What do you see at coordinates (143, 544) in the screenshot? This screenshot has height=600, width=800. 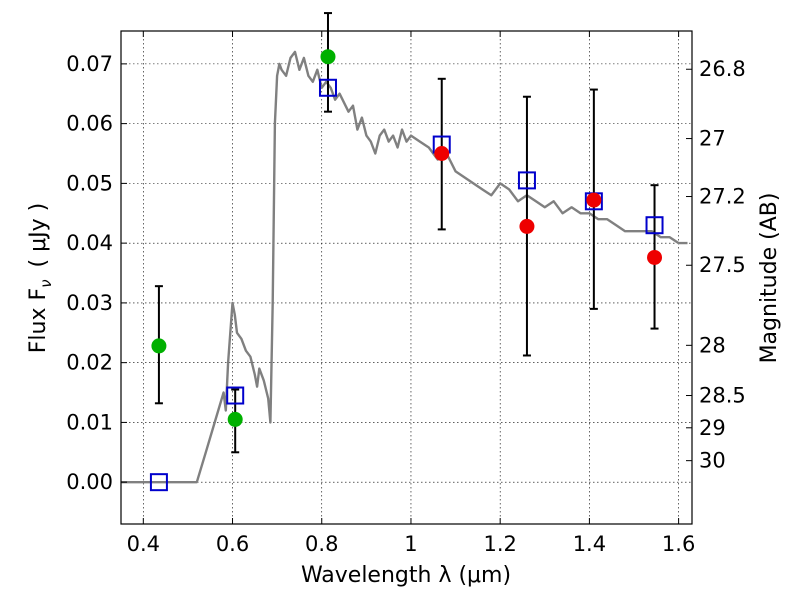 I see `x-tick-label: 0.4` at bounding box center [143, 544].